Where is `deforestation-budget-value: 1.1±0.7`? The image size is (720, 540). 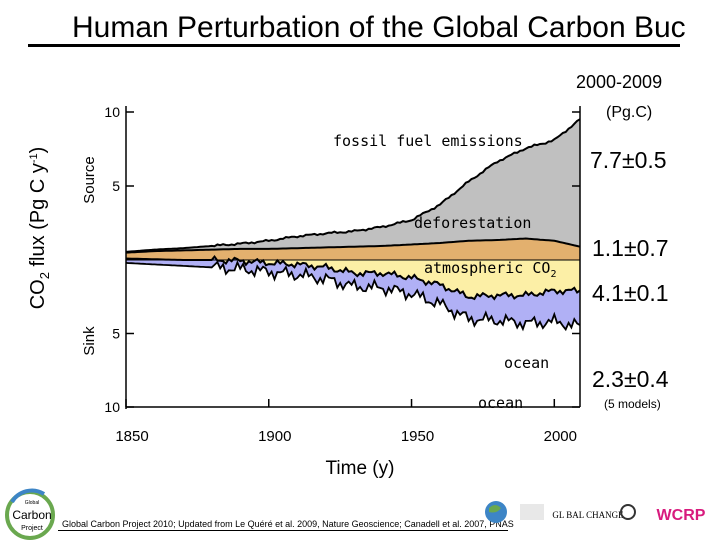 deforestation-budget-value: 1.1±0.7 is located at coordinates (630, 248).